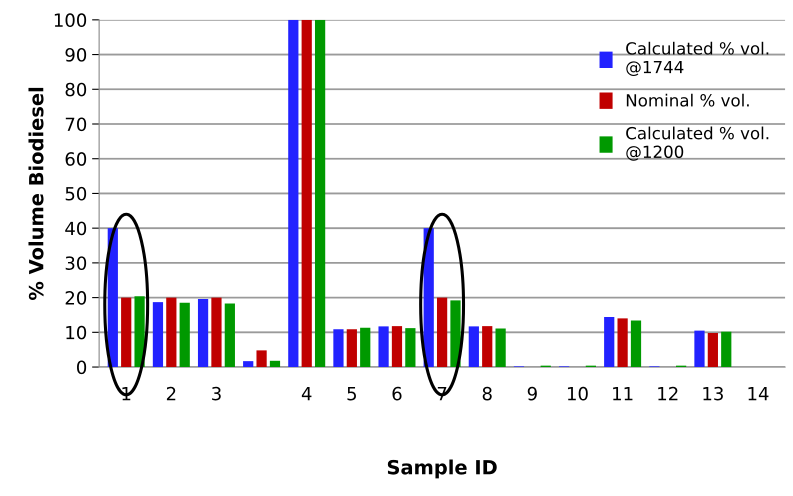  I want to click on x-tick-label: 11, so click(622, 393).